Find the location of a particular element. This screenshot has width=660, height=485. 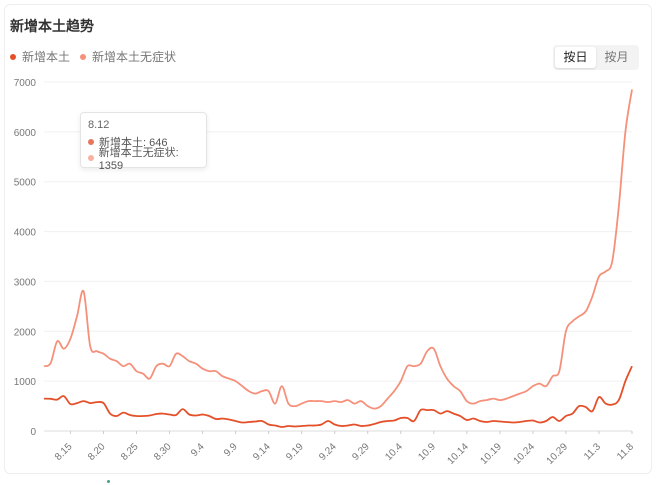

x-tick-label: 8.30 is located at coordinates (163, 452).